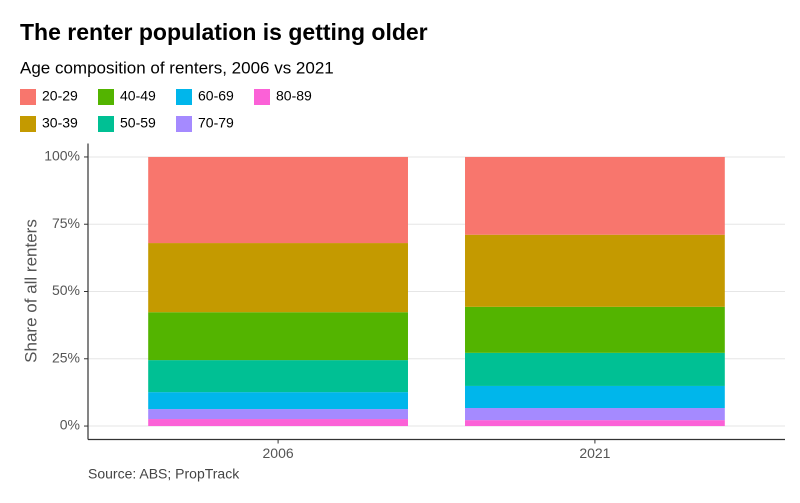  I want to click on chart-subtitle: Age composition of renters, 2006 vs 2021, so click(177, 67).